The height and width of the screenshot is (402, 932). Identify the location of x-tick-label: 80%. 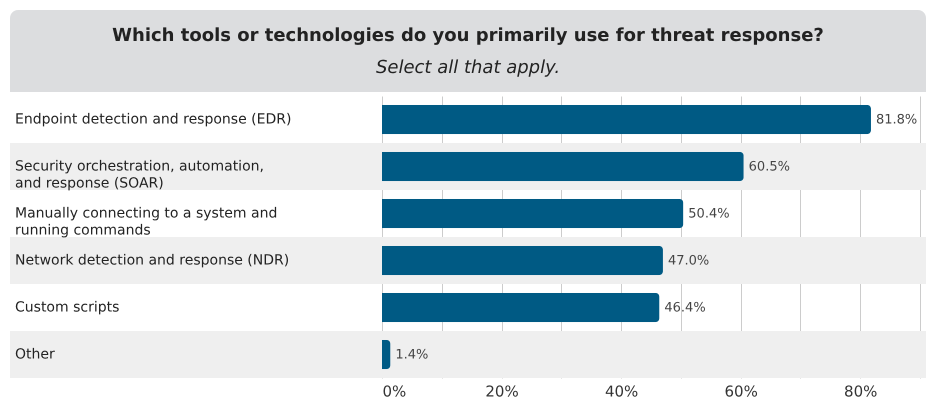
(861, 391).